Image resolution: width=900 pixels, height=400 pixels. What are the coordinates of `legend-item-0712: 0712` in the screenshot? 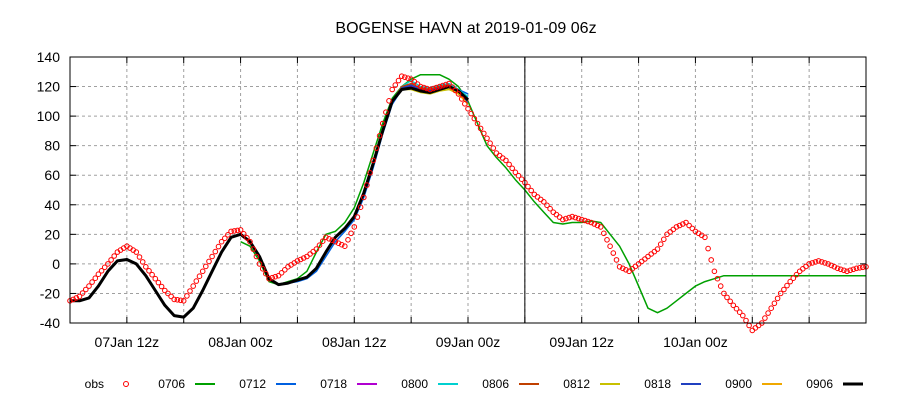 It's located at (267, 384).